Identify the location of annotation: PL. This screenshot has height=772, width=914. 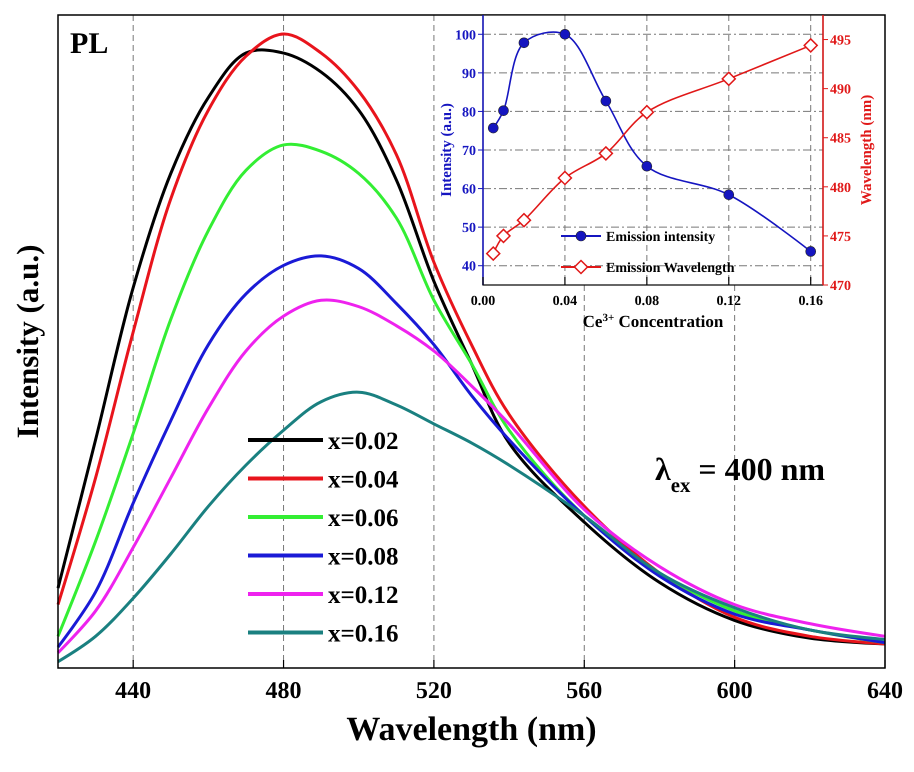
(89, 43).